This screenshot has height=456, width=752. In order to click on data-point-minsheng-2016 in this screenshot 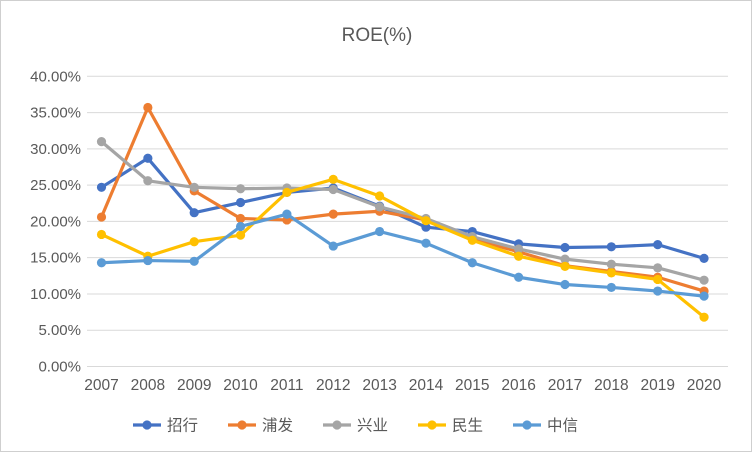, I will do `click(519, 256)`.